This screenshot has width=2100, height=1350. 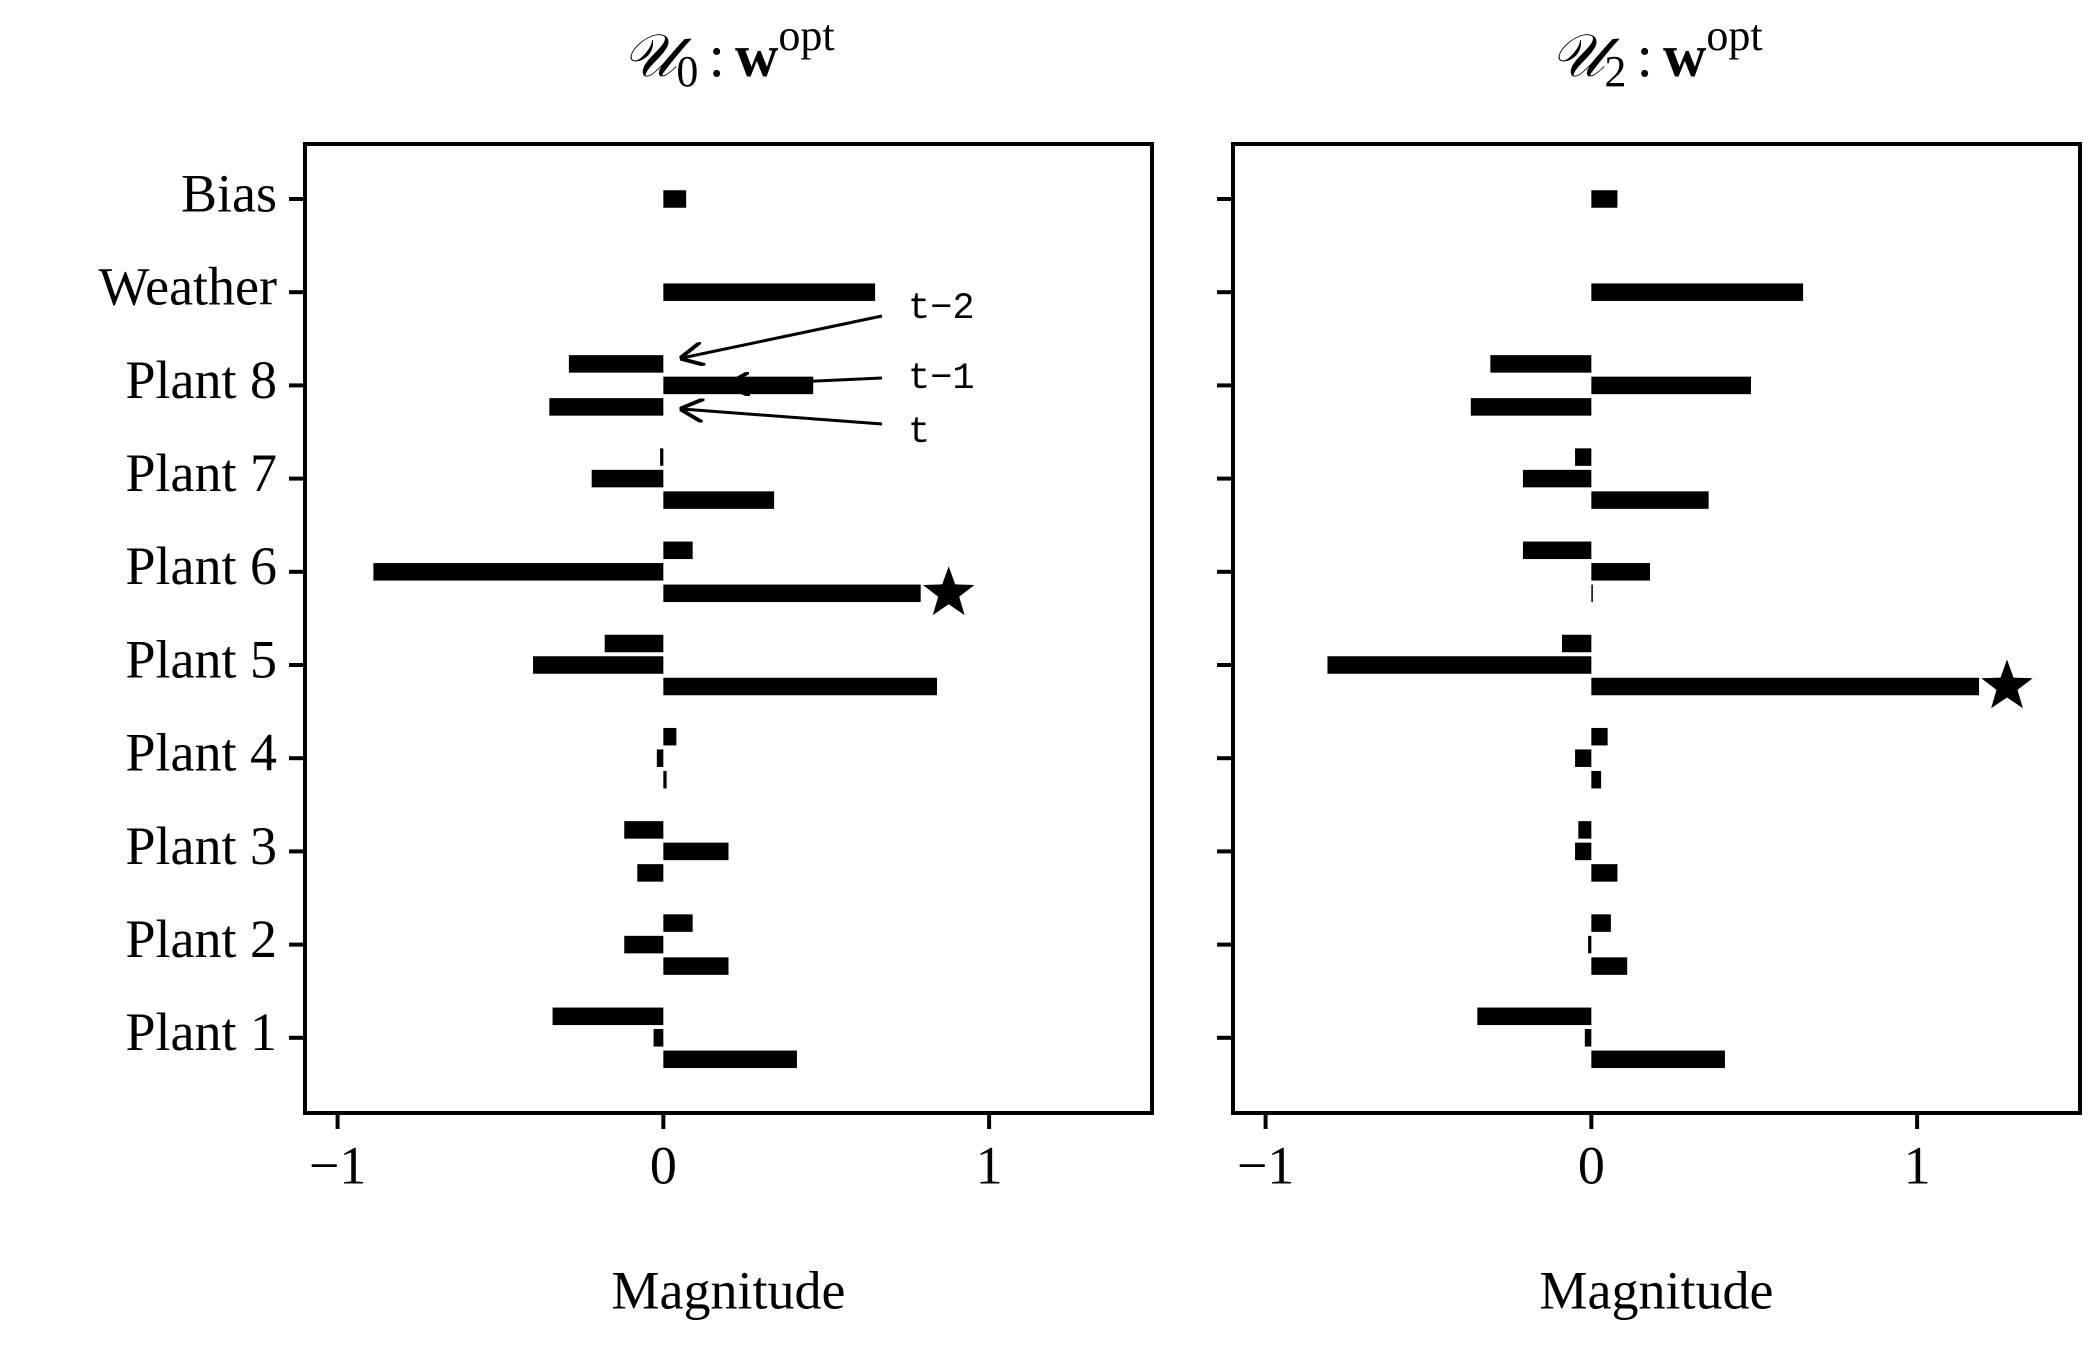 I want to click on y-tick-label: Plant 2, so click(x=201, y=939).